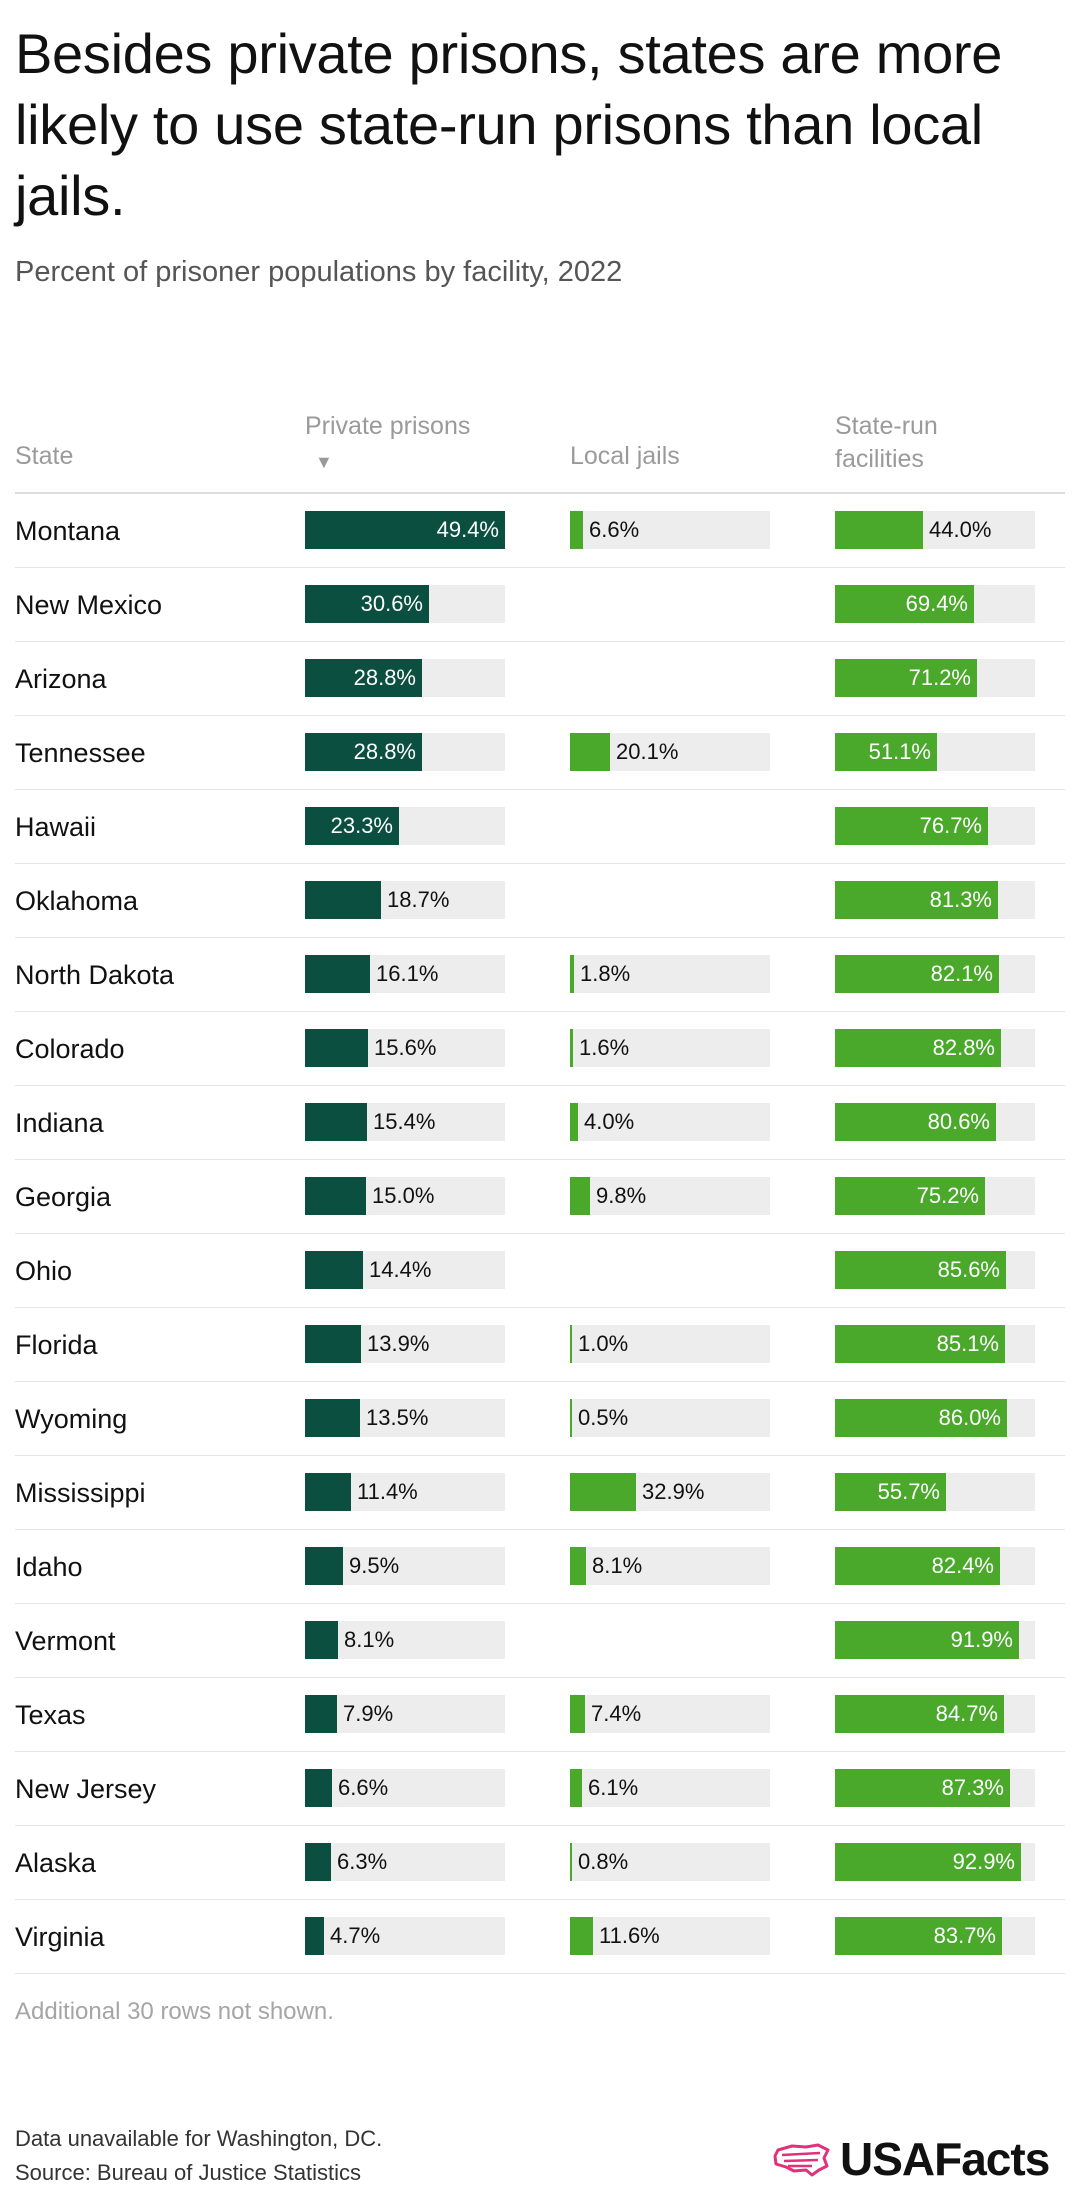 The width and height of the screenshot is (1080, 2204). What do you see at coordinates (63, 1197) in the screenshot?
I see `state-name: Georgia` at bounding box center [63, 1197].